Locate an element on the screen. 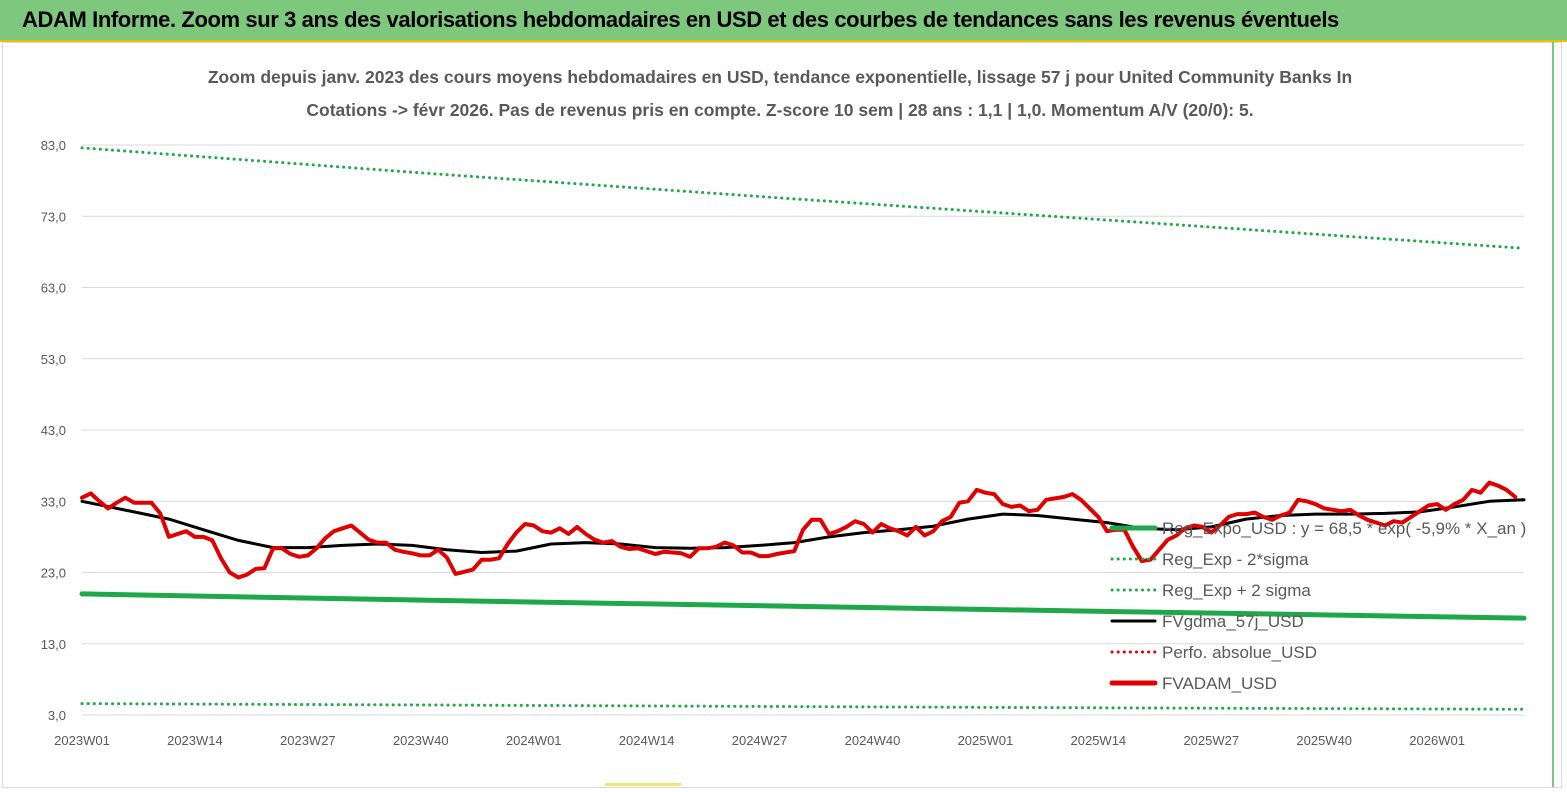  y-tick-label: 23,0 is located at coordinates (53, 573).